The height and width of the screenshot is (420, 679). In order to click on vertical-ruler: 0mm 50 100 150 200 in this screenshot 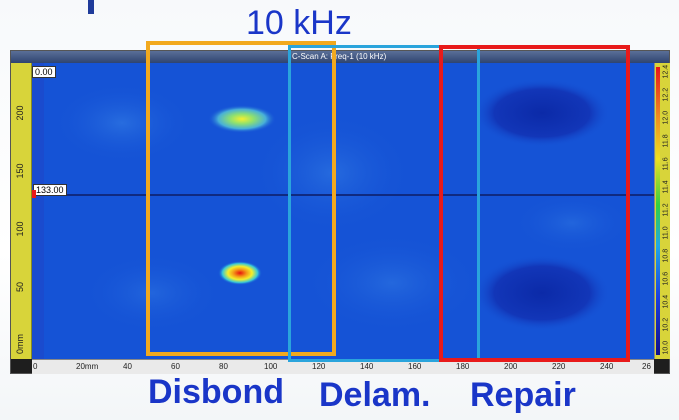, I will do `click(21, 211)`.